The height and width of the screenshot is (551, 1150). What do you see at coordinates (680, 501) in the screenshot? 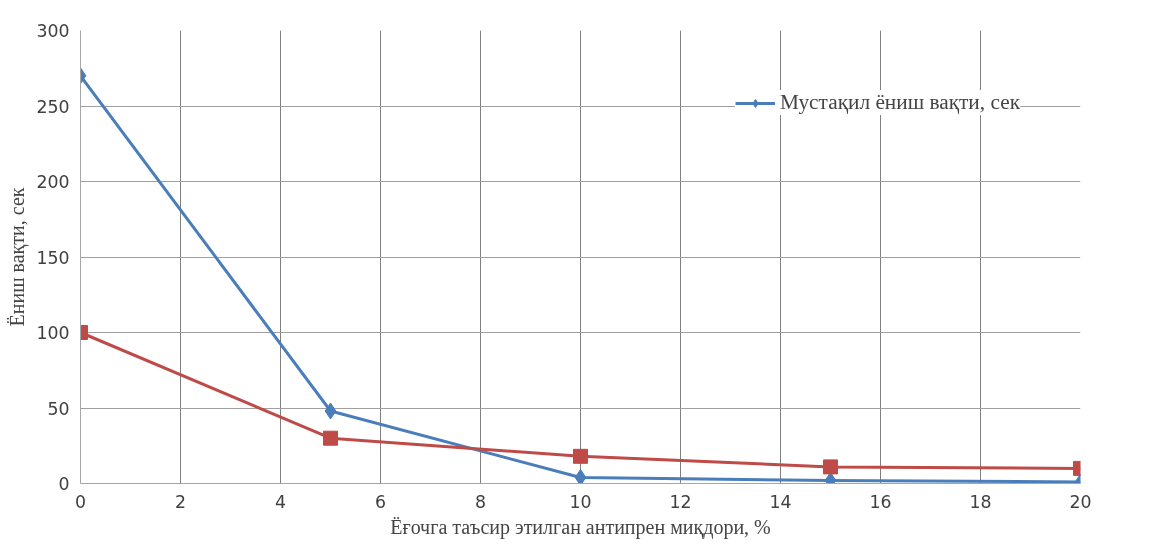
I see `x-tick-label: 12` at bounding box center [680, 501].